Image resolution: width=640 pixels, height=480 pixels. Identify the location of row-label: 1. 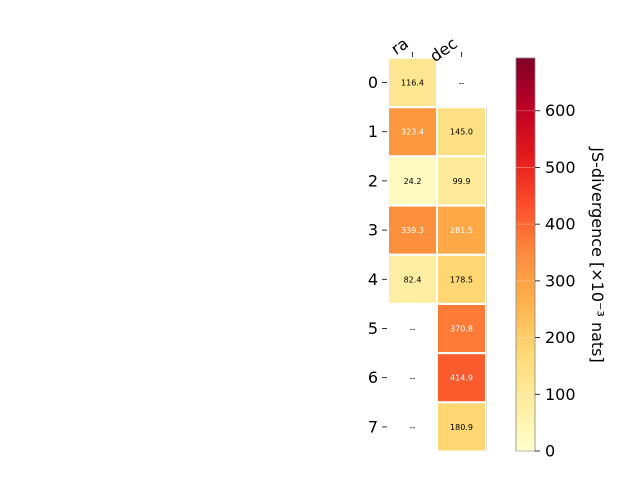
(373, 131).